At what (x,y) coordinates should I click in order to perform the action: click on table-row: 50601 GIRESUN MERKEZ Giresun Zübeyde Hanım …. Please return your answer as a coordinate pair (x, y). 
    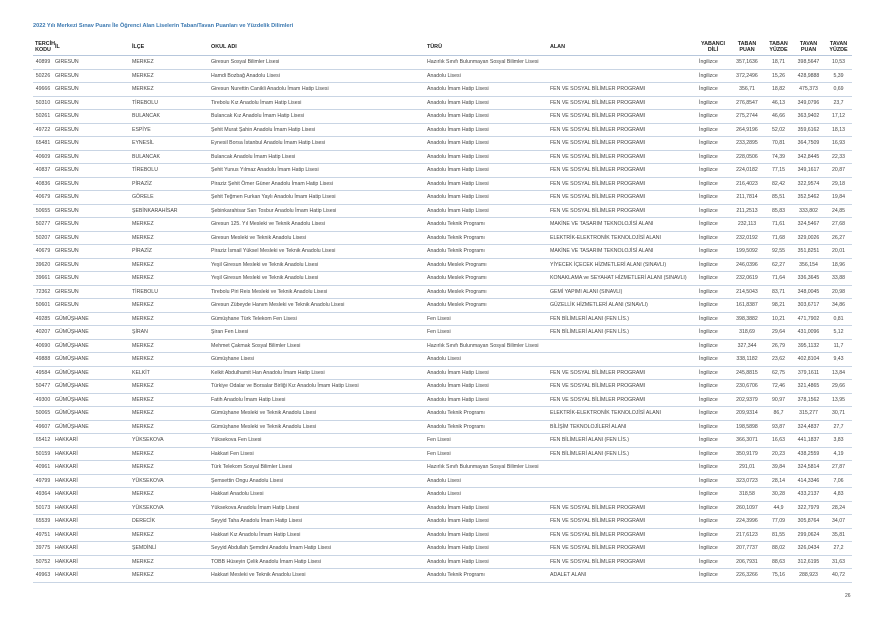
    Looking at the image, I should click on (442, 305).